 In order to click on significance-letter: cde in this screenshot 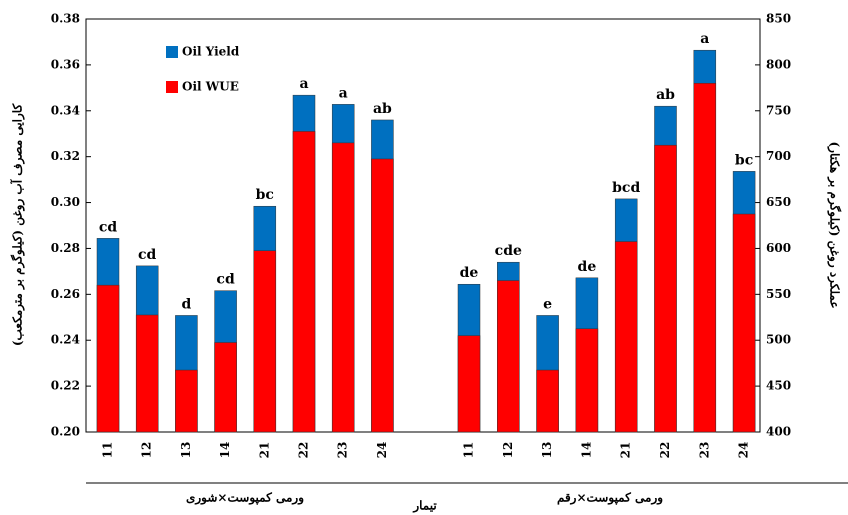, I will do `click(508, 251)`.